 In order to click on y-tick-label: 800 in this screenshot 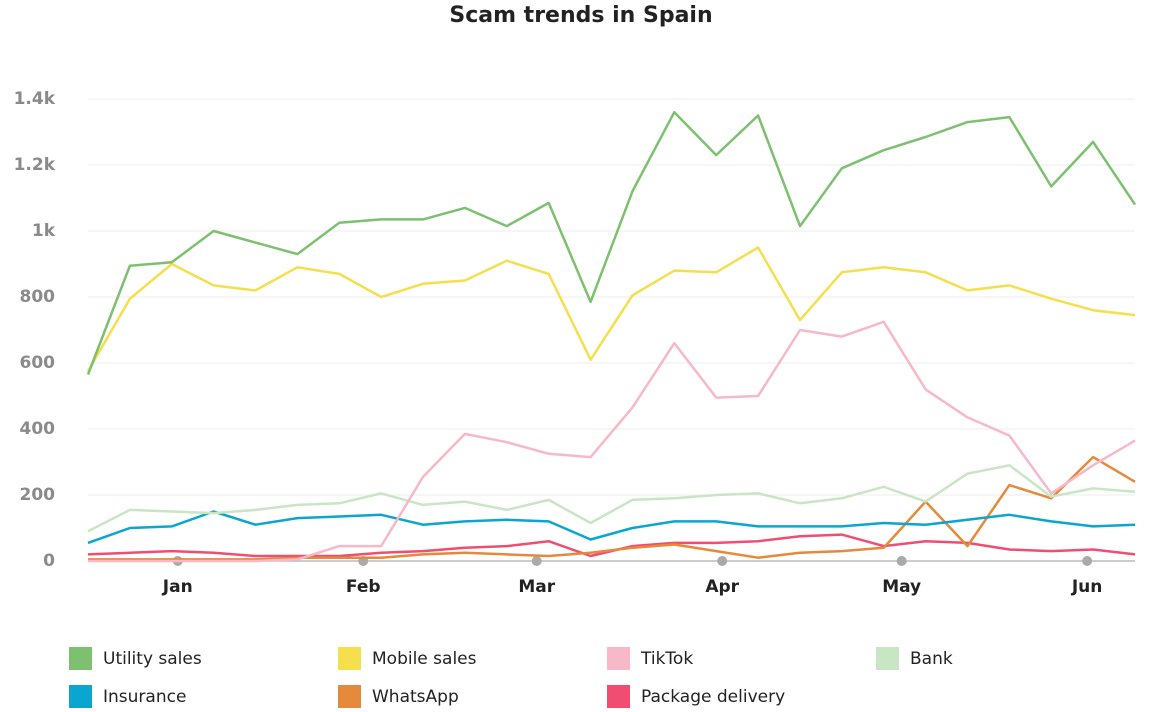, I will do `click(38, 297)`.